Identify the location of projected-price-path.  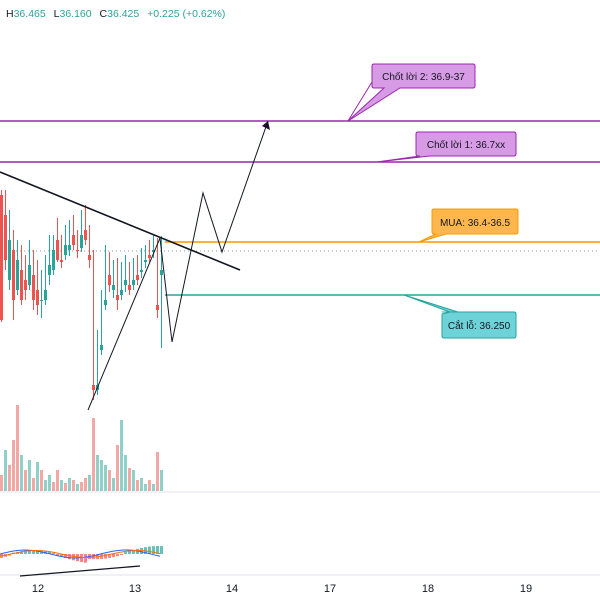
(214, 231).